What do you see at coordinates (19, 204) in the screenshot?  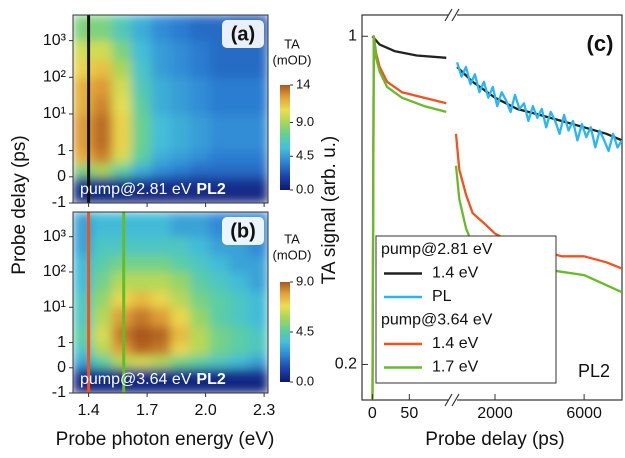 I see `y-axis-label: Probe delay (ps)` at bounding box center [19, 204].